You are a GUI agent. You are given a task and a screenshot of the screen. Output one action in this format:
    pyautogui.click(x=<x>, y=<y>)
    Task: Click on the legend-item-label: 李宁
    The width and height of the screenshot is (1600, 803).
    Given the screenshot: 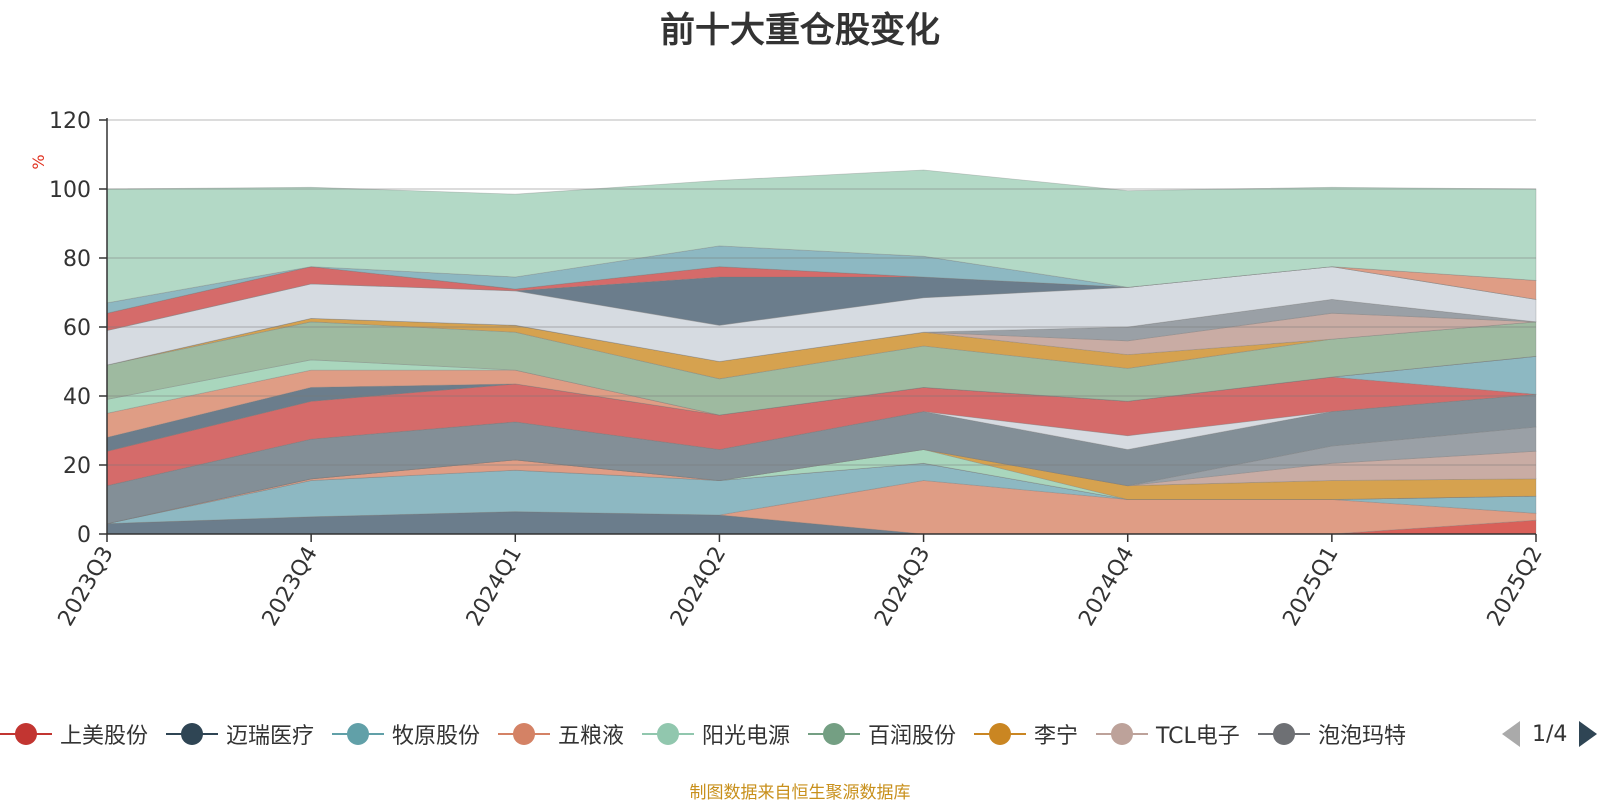 What is the action you would take?
    pyautogui.click(x=1056, y=736)
    